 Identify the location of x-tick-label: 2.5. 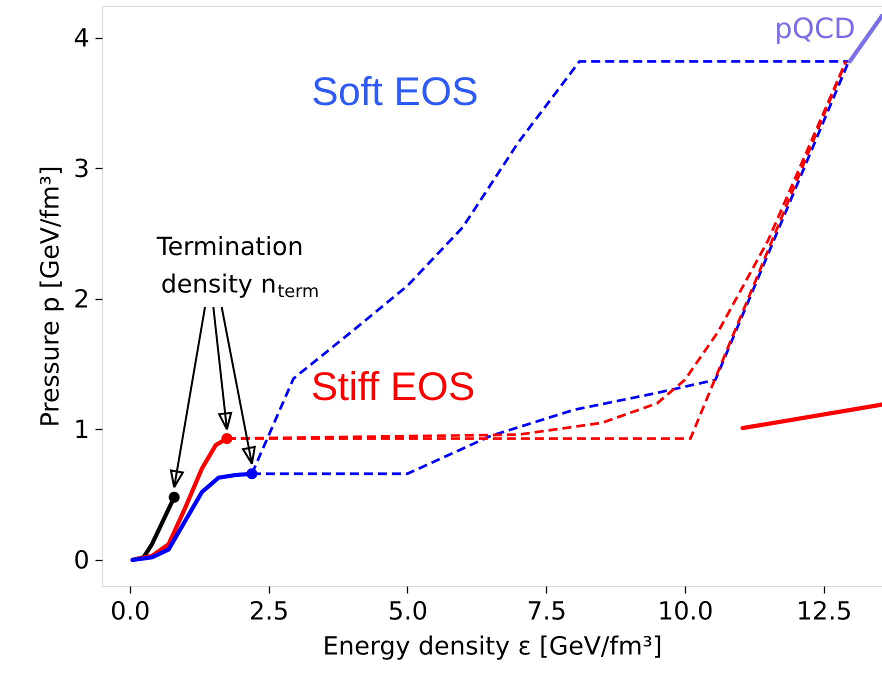
(269, 611).